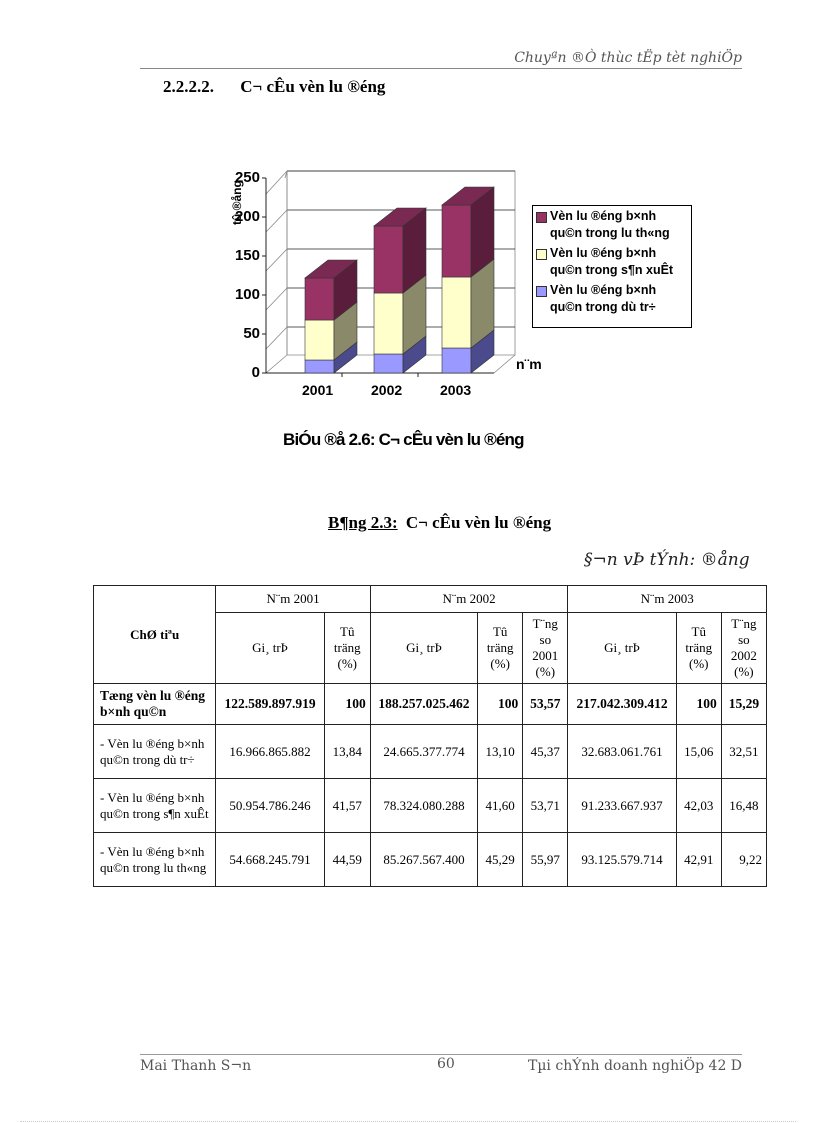  I want to click on col-header-indicator: ChØ tiªu, so click(154, 634).